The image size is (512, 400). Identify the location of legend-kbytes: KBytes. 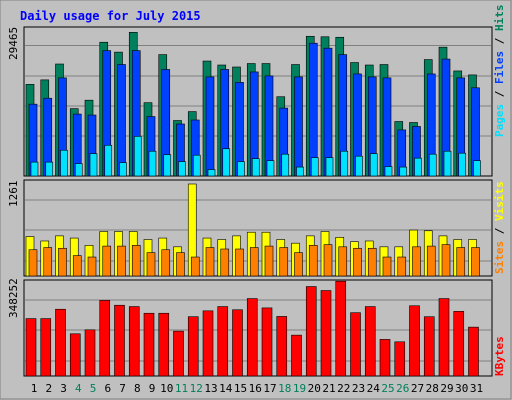
(499, 356).